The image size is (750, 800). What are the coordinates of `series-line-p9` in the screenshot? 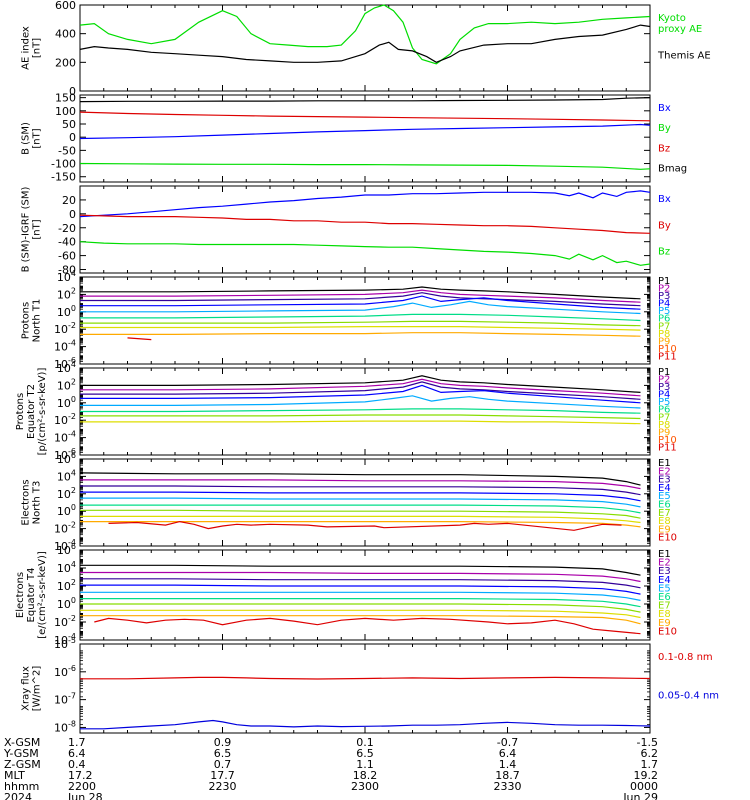 It's located at (360, 334).